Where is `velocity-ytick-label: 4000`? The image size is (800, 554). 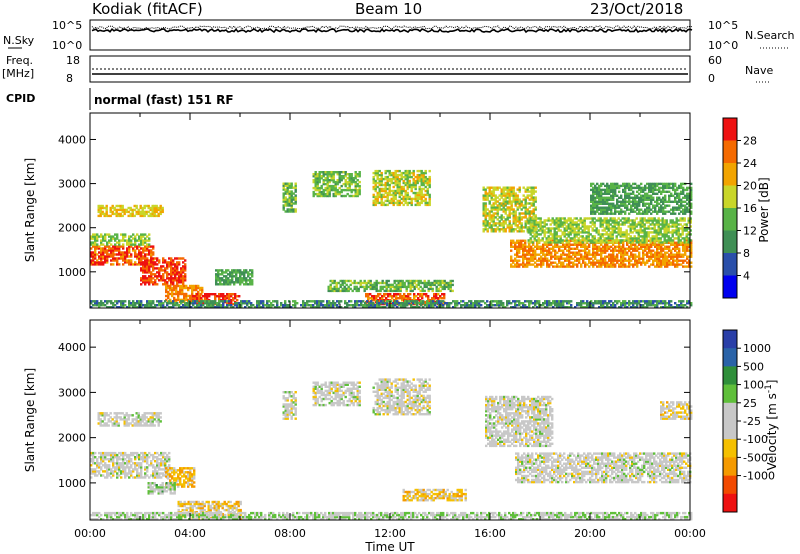 velocity-ytick-label: 4000 is located at coordinates (72, 347).